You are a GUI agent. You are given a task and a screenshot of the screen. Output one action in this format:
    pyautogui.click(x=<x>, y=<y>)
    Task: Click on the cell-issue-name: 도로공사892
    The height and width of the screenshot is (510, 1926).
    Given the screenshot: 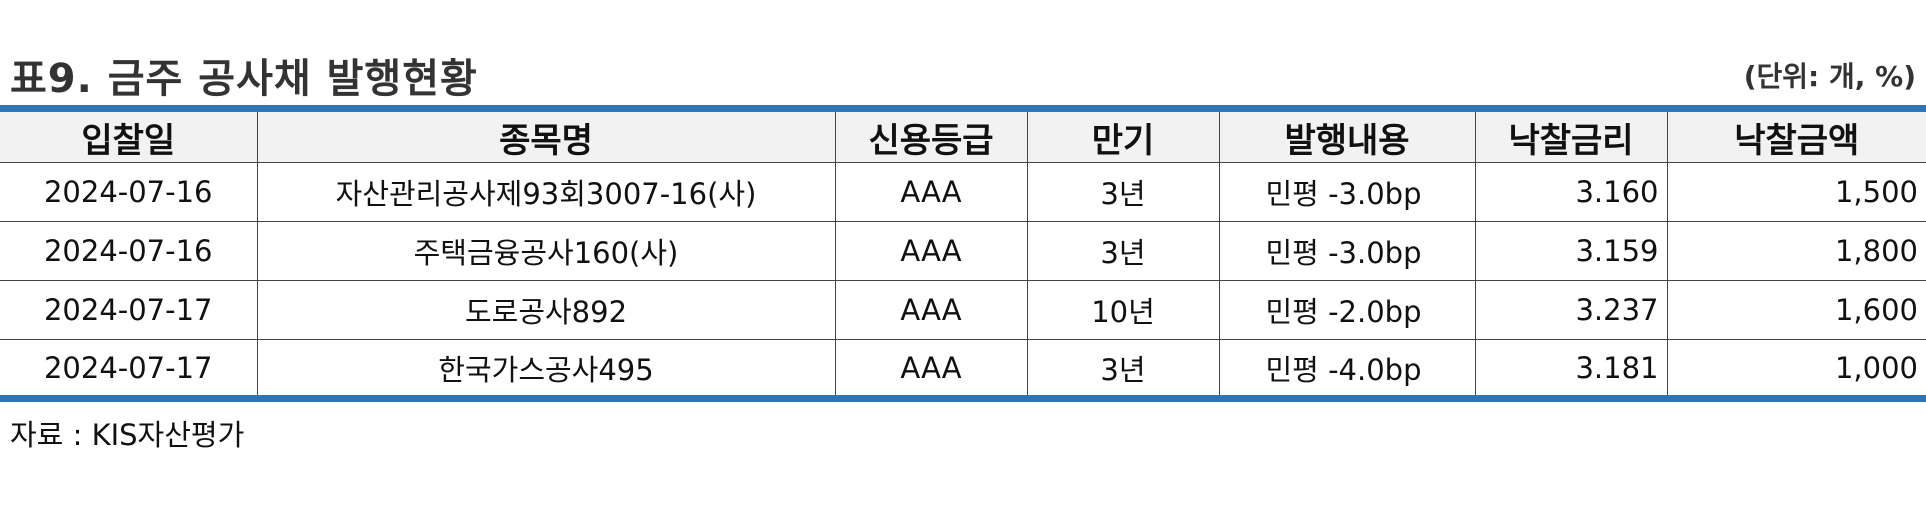 What is the action you would take?
    pyautogui.click(x=546, y=310)
    